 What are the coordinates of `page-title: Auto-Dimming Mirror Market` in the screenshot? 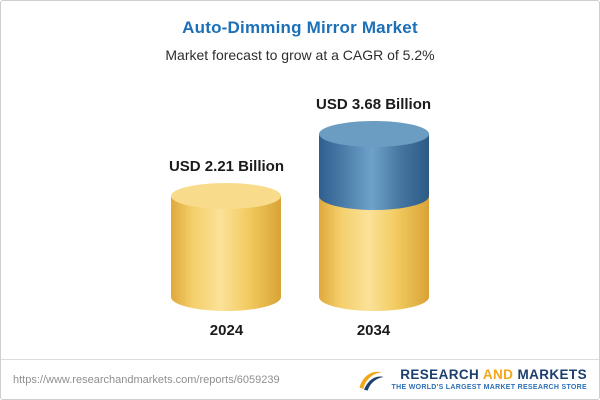 It's located at (300, 27).